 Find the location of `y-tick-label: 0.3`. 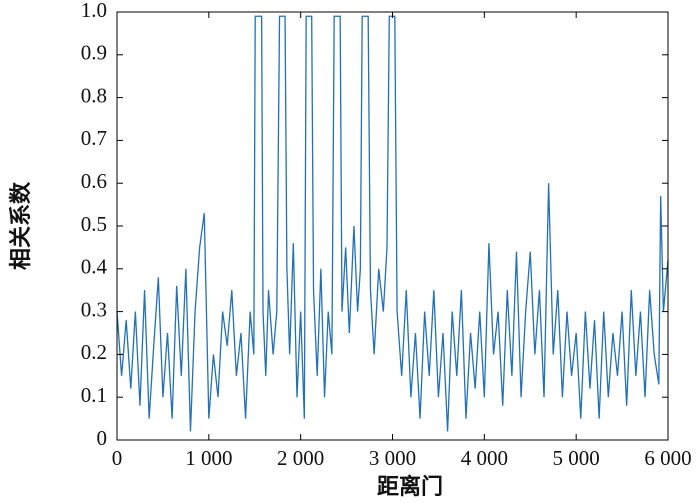

y-tick-label: 0.3 is located at coordinates (94, 309).